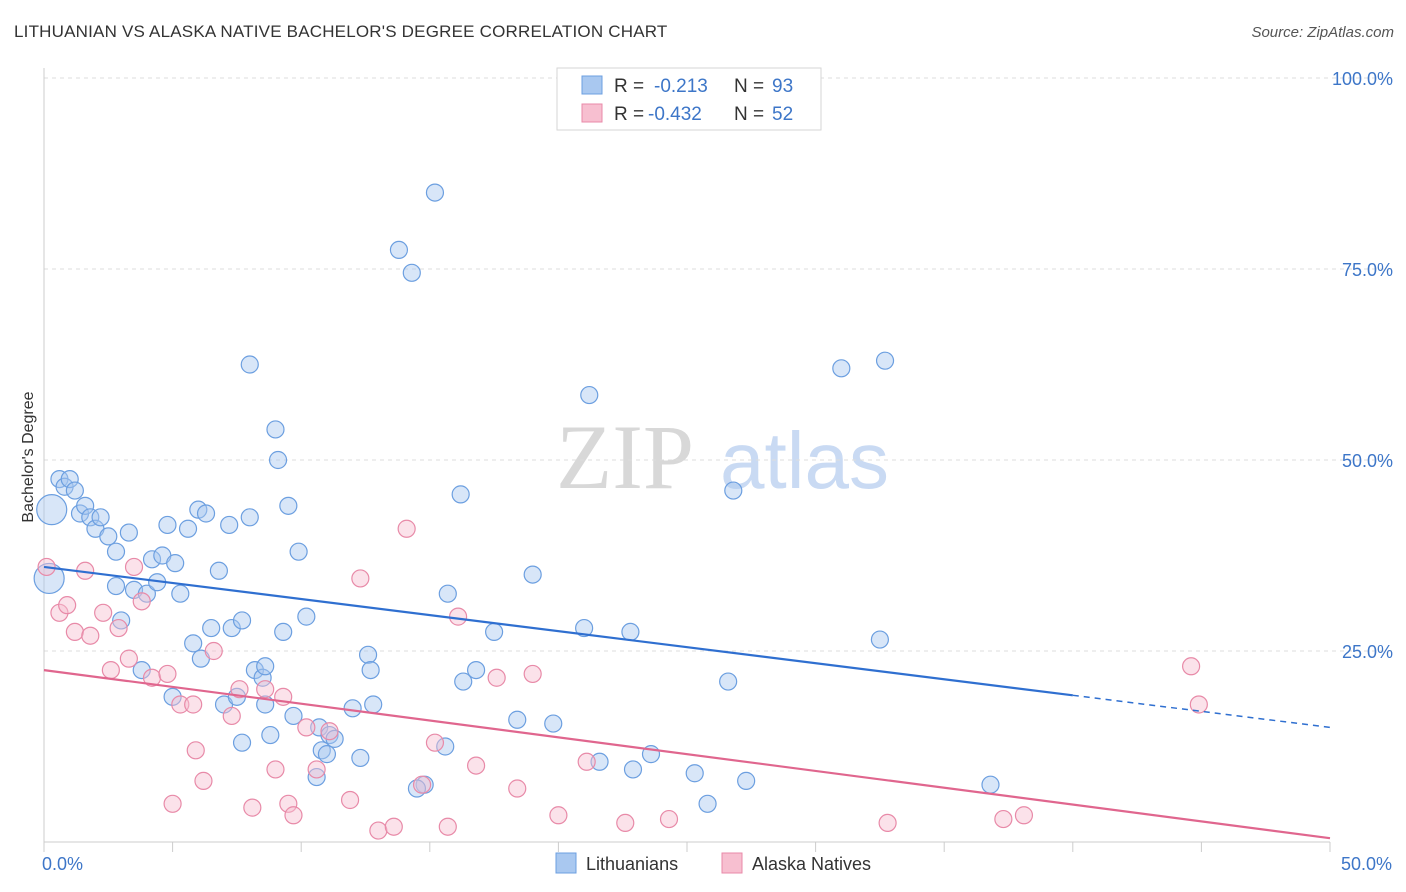  Describe the element at coordinates (625, 457) in the screenshot. I see `watermark-zip: ZIP` at that location.